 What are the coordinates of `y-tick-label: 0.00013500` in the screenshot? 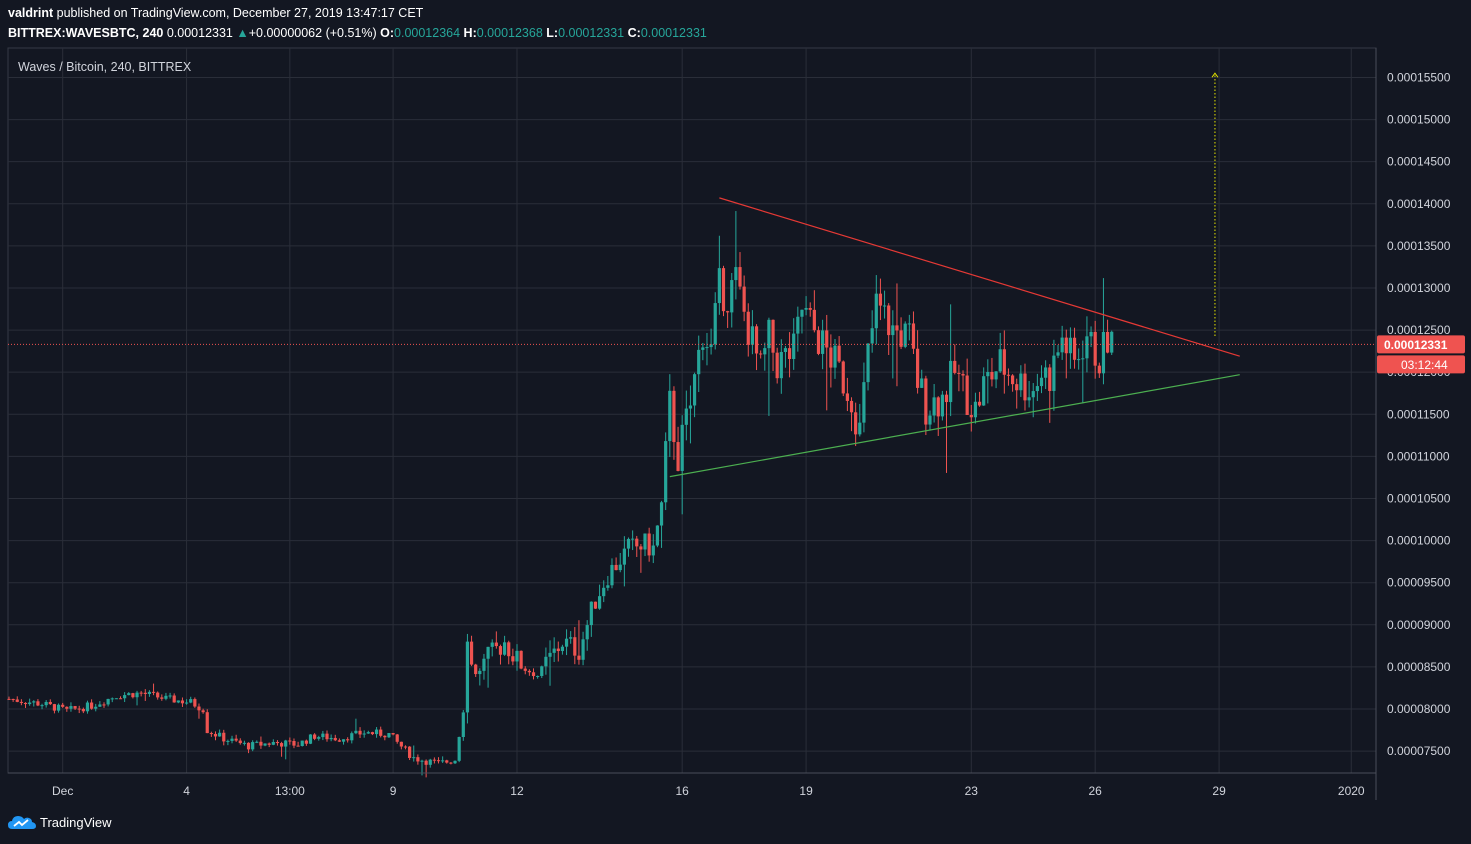 It's located at (1419, 246).